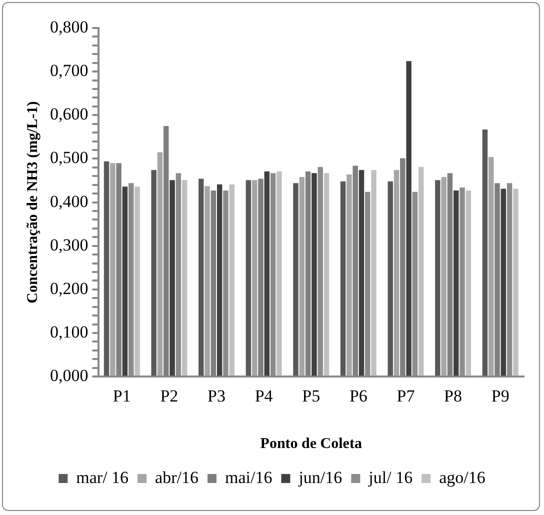 This screenshot has width=544, height=515. I want to click on x-tick-label: P4, so click(264, 396).